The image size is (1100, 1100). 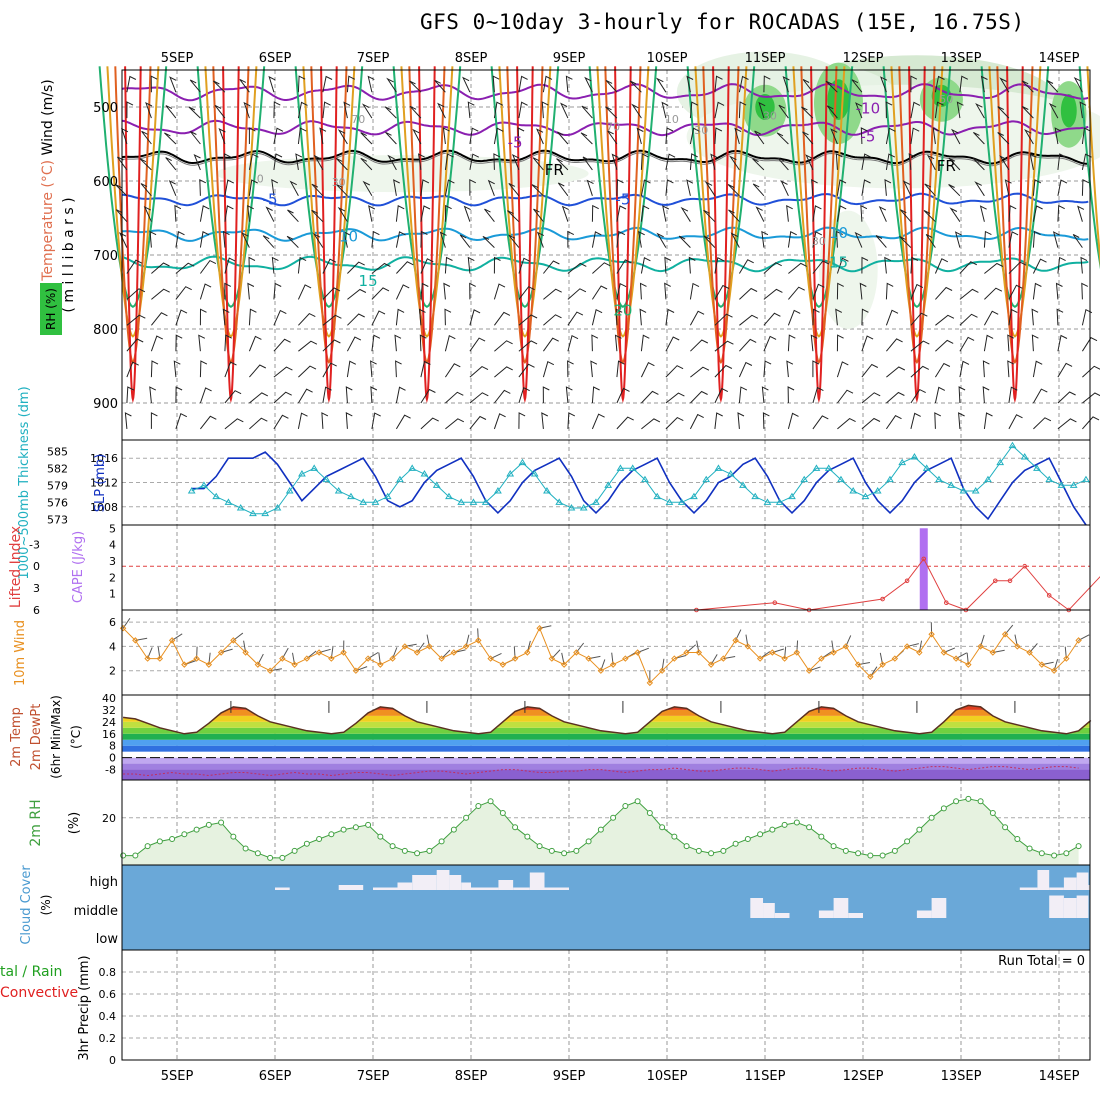 What do you see at coordinates (48, 117) in the screenshot?
I see `ylabel-part: Wind (m/s)` at bounding box center [48, 117].